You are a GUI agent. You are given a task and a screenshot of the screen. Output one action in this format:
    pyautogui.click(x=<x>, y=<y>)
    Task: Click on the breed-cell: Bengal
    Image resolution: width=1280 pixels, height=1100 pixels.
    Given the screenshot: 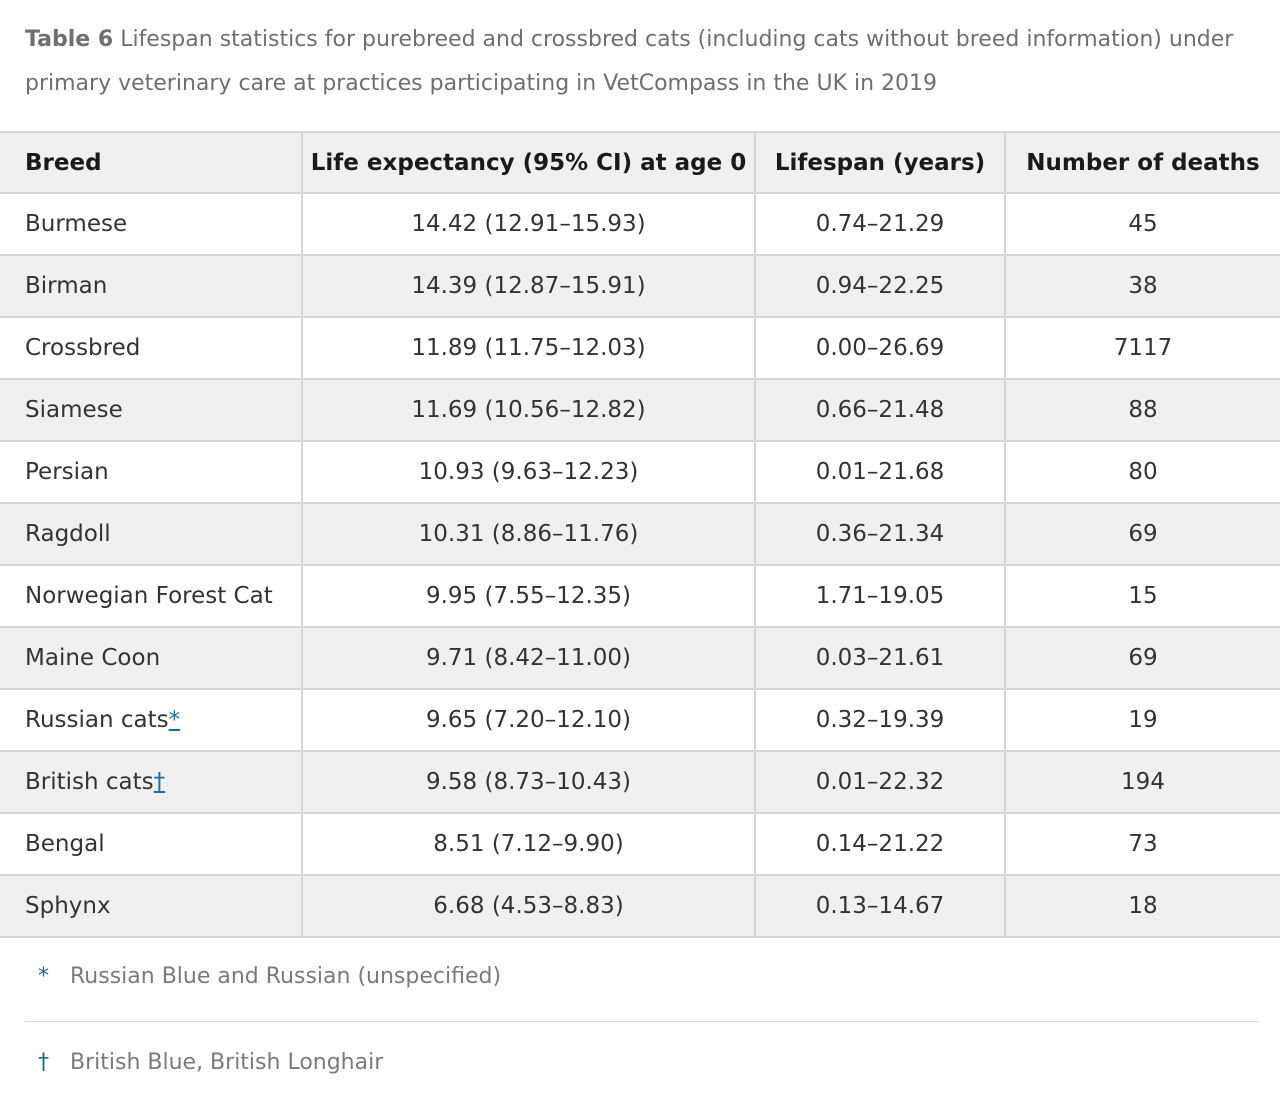 What is the action you would take?
    pyautogui.click(x=151, y=844)
    